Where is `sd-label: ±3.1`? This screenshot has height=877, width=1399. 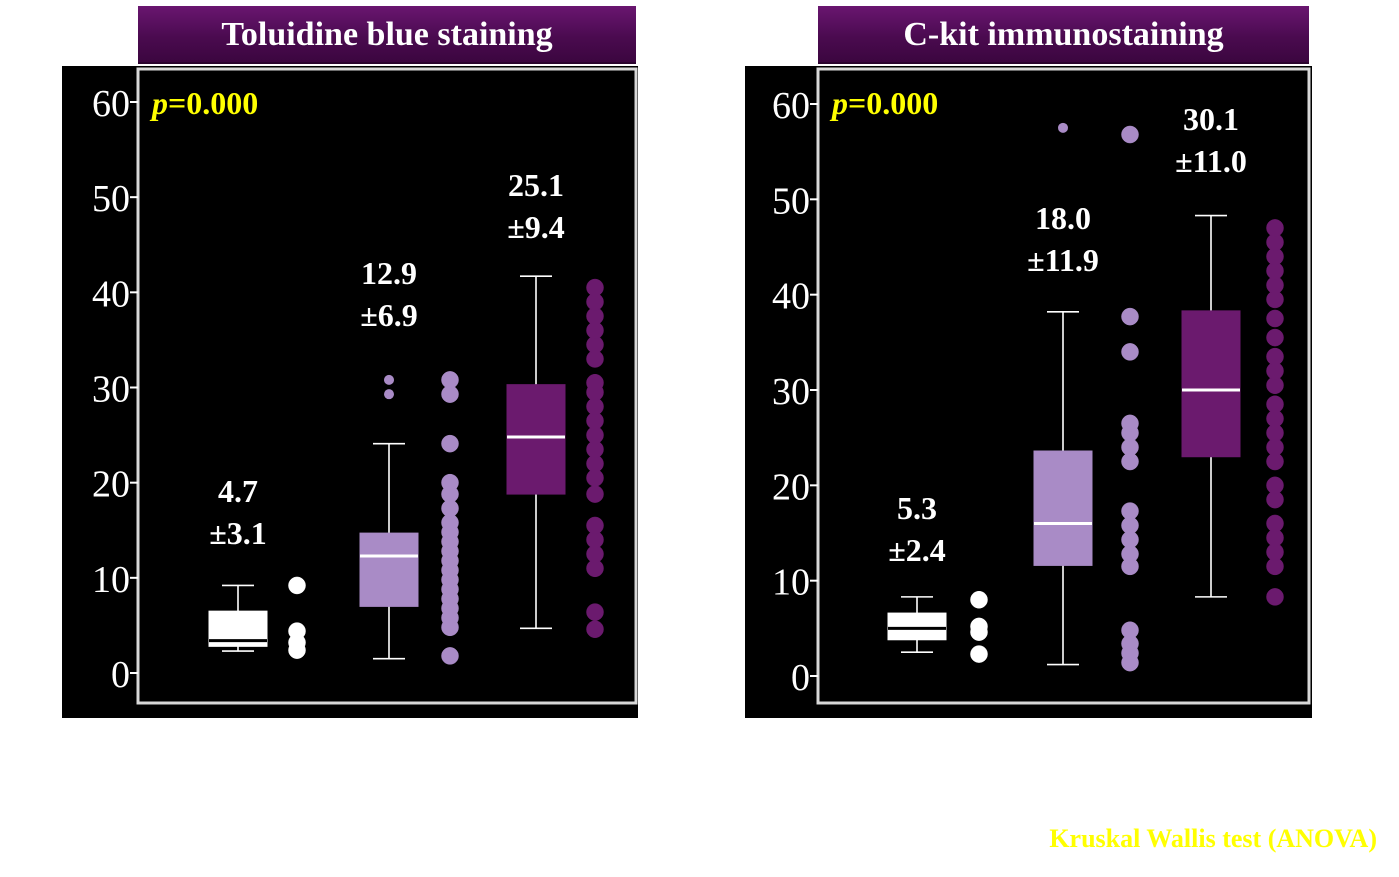
sd-label: ±3.1 is located at coordinates (238, 533).